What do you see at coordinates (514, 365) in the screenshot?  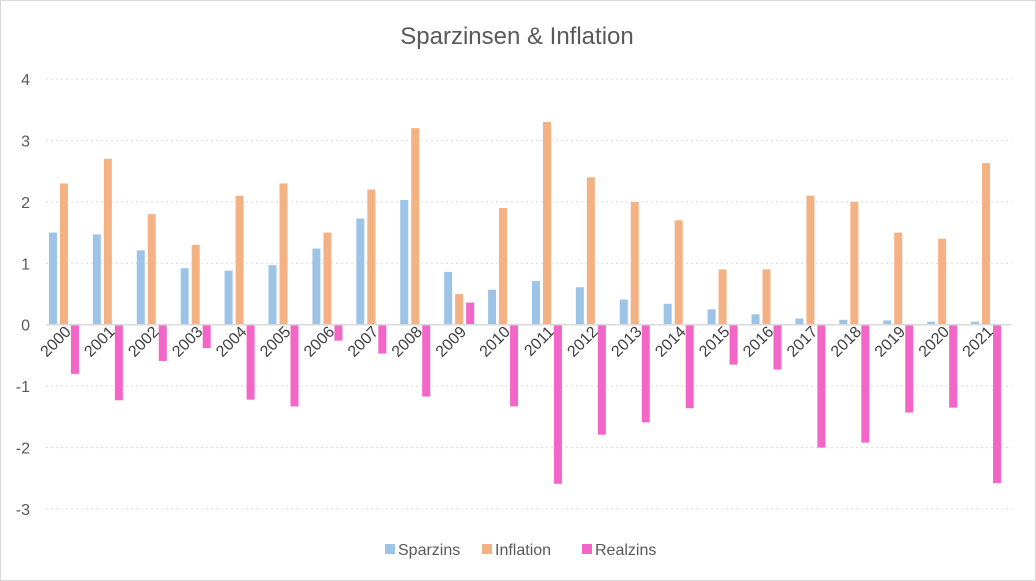 I see `bar-realzins-2010` at bounding box center [514, 365].